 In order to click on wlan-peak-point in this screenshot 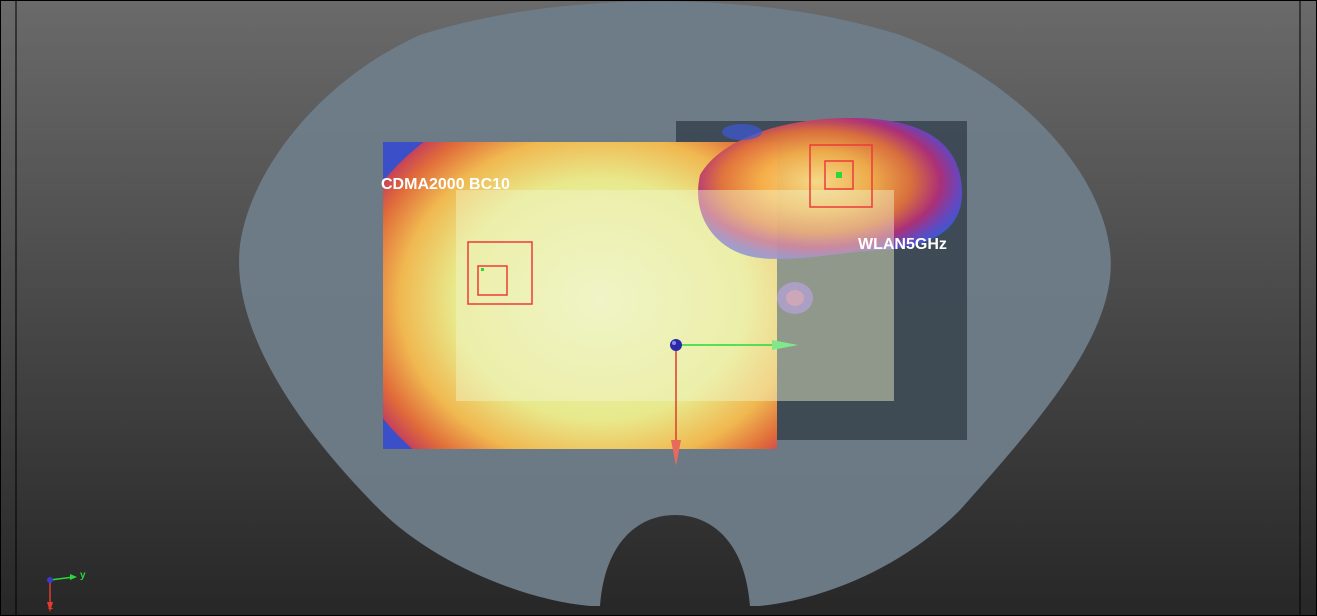, I will do `click(839, 175)`.